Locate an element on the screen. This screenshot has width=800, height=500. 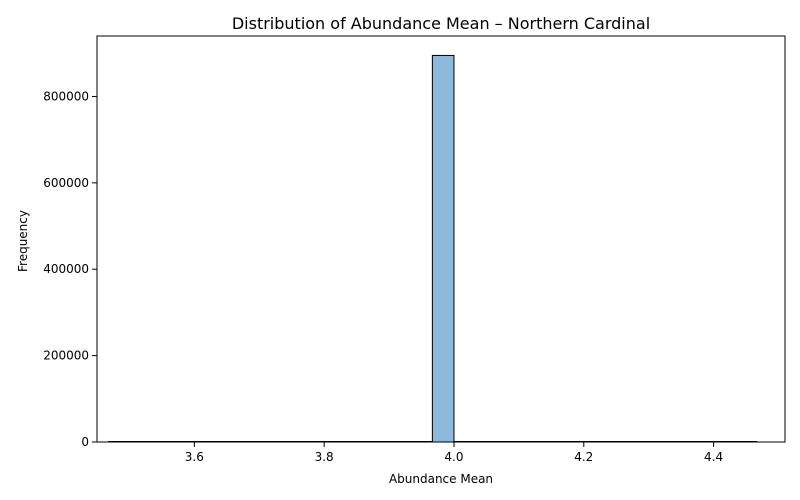
y-tick-label: 400000 is located at coordinates (66, 269).